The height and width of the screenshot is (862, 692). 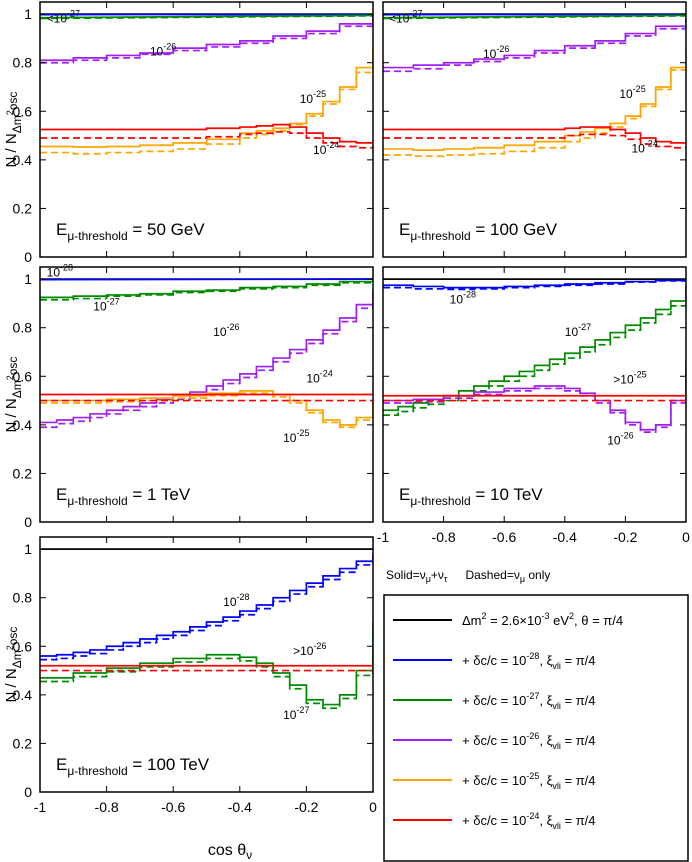 What do you see at coordinates (478, 231) in the screenshot?
I see `threshold-label: Eμ-threshold = 100 GeV` at bounding box center [478, 231].